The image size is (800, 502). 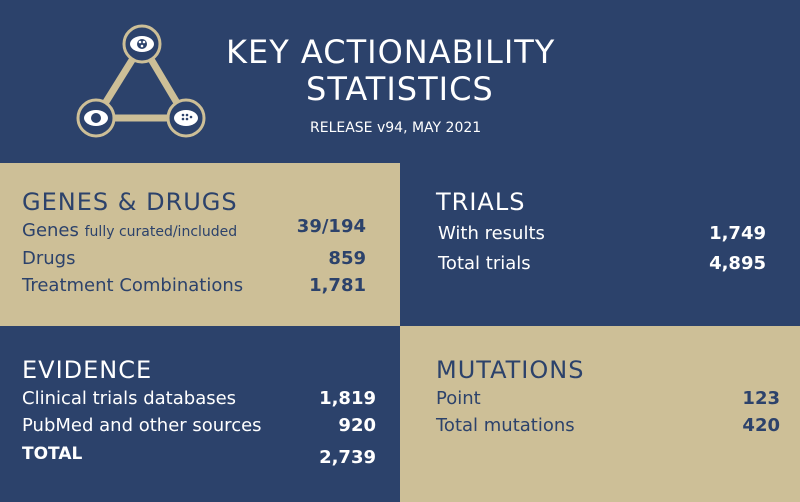 I want to click on point-value: 123, so click(x=761, y=398).